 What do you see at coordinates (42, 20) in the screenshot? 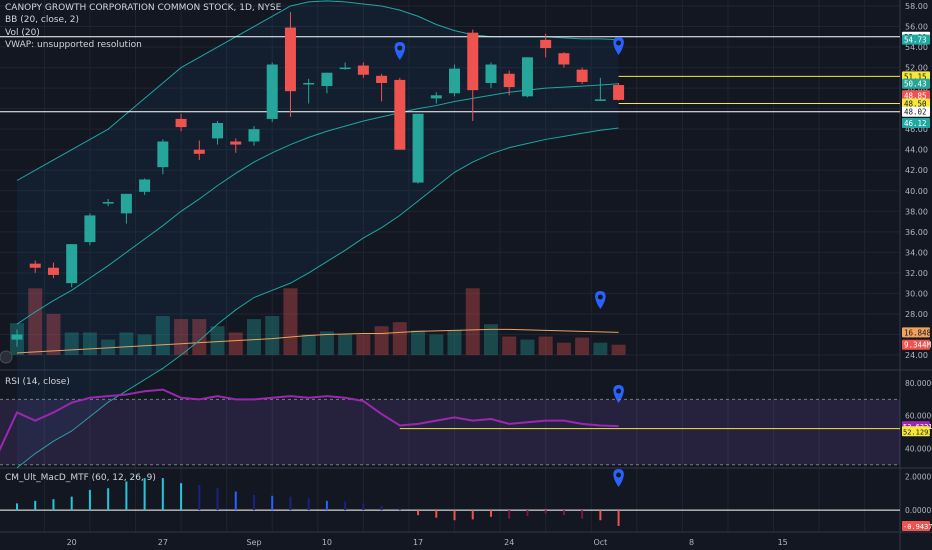
I see `bb-indicator-label: BB (20, close, 2)` at bounding box center [42, 20].